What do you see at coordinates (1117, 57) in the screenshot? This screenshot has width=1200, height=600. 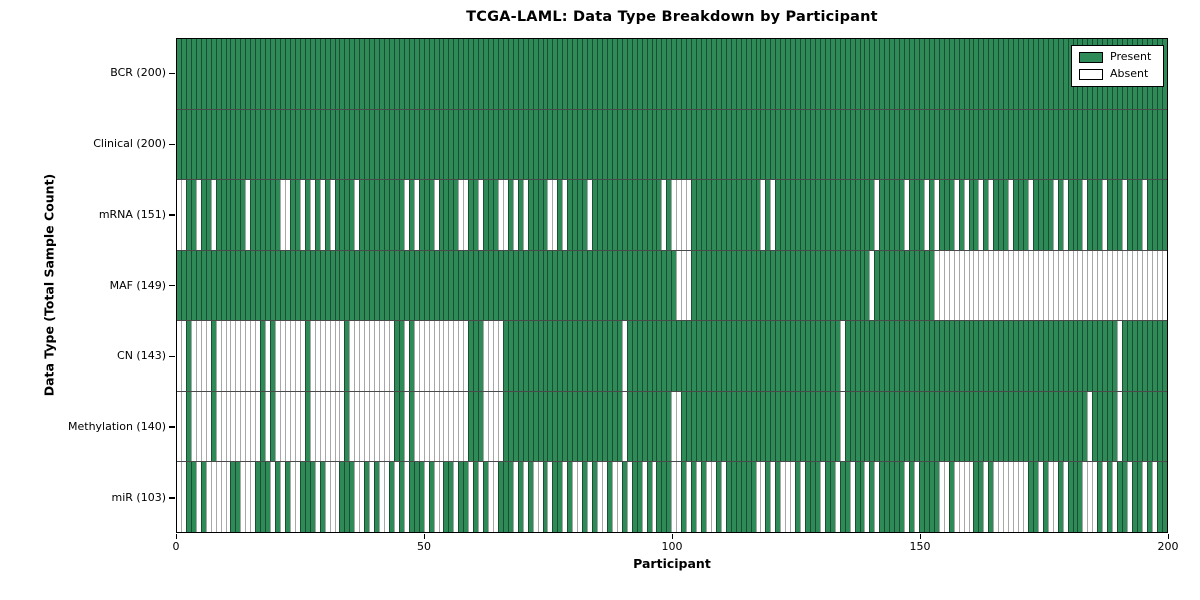 I see `legend-entry-present: Present` at bounding box center [1117, 57].